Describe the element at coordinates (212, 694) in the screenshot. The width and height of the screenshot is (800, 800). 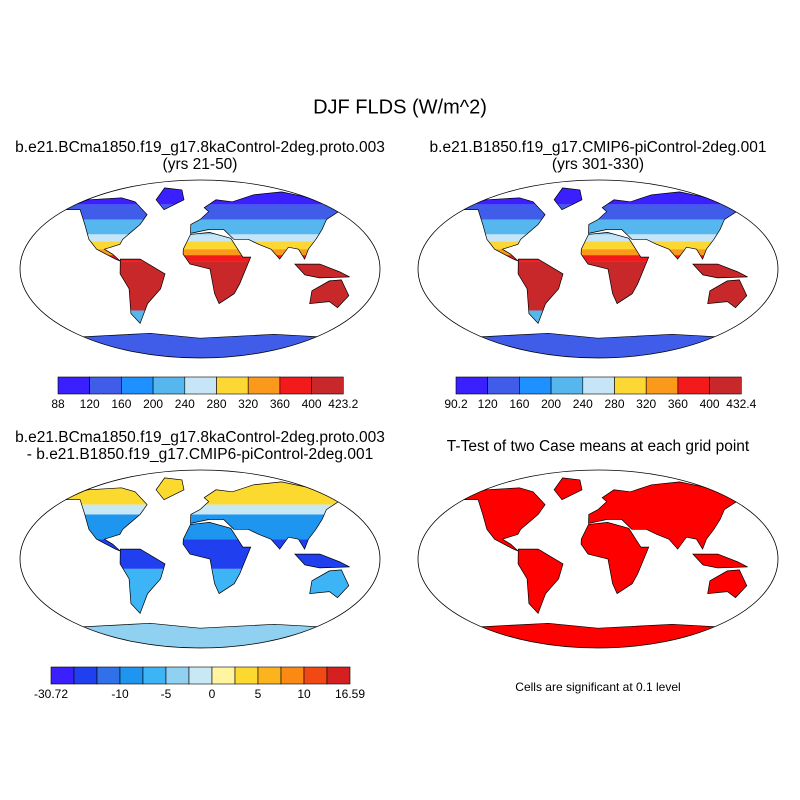
I see `colorbar-label: 0` at that location.